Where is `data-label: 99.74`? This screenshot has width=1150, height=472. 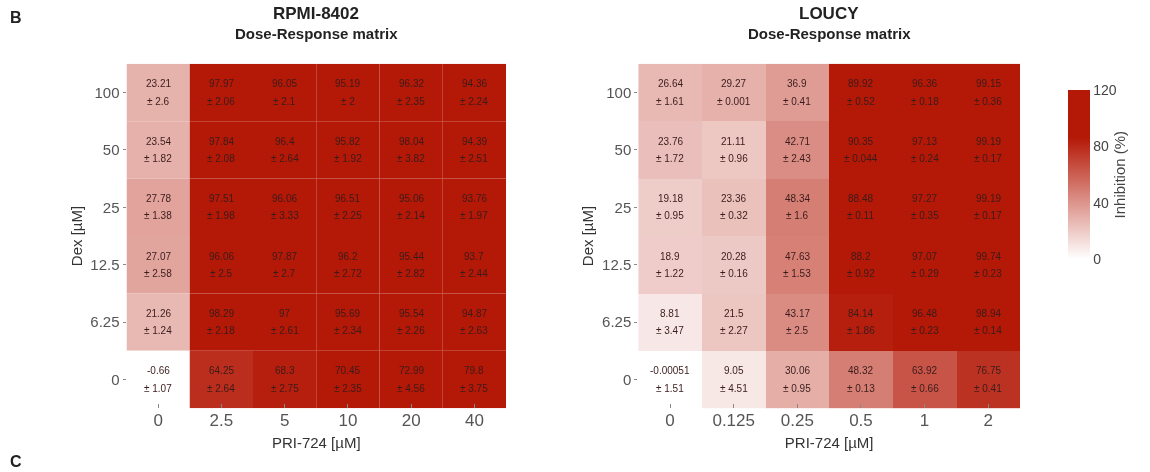 data-label: 99.74 is located at coordinates (989, 256).